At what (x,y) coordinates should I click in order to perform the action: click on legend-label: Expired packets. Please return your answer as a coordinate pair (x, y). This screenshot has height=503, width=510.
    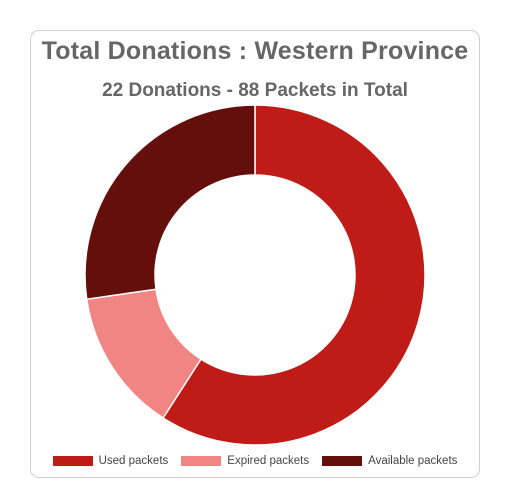
    Looking at the image, I should click on (268, 461).